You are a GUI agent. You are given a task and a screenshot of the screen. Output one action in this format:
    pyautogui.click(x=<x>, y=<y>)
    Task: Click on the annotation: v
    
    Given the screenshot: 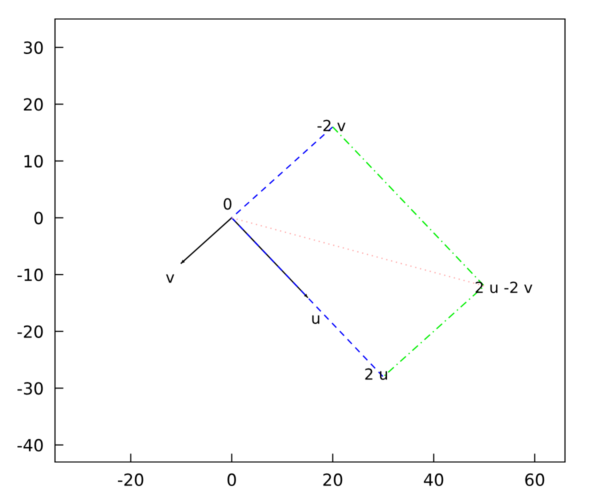 What is the action you would take?
    pyautogui.click(x=170, y=278)
    